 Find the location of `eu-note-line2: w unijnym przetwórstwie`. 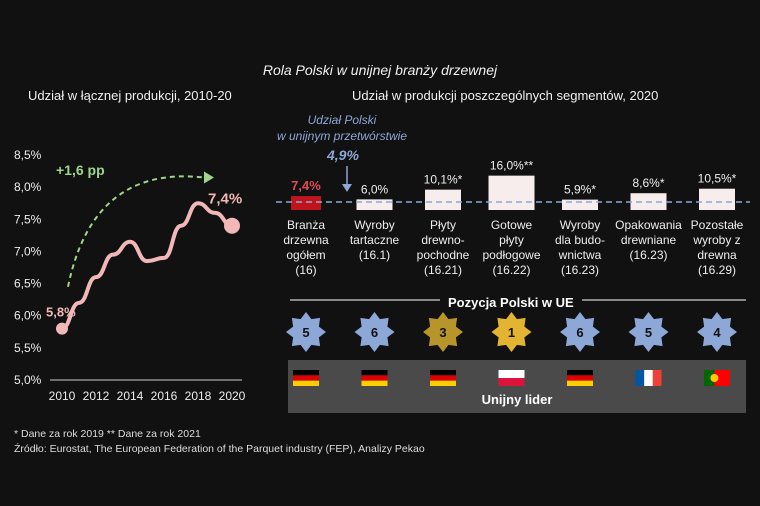

eu-note-line2: w unijnym przetwórstwie is located at coordinates (342, 136).